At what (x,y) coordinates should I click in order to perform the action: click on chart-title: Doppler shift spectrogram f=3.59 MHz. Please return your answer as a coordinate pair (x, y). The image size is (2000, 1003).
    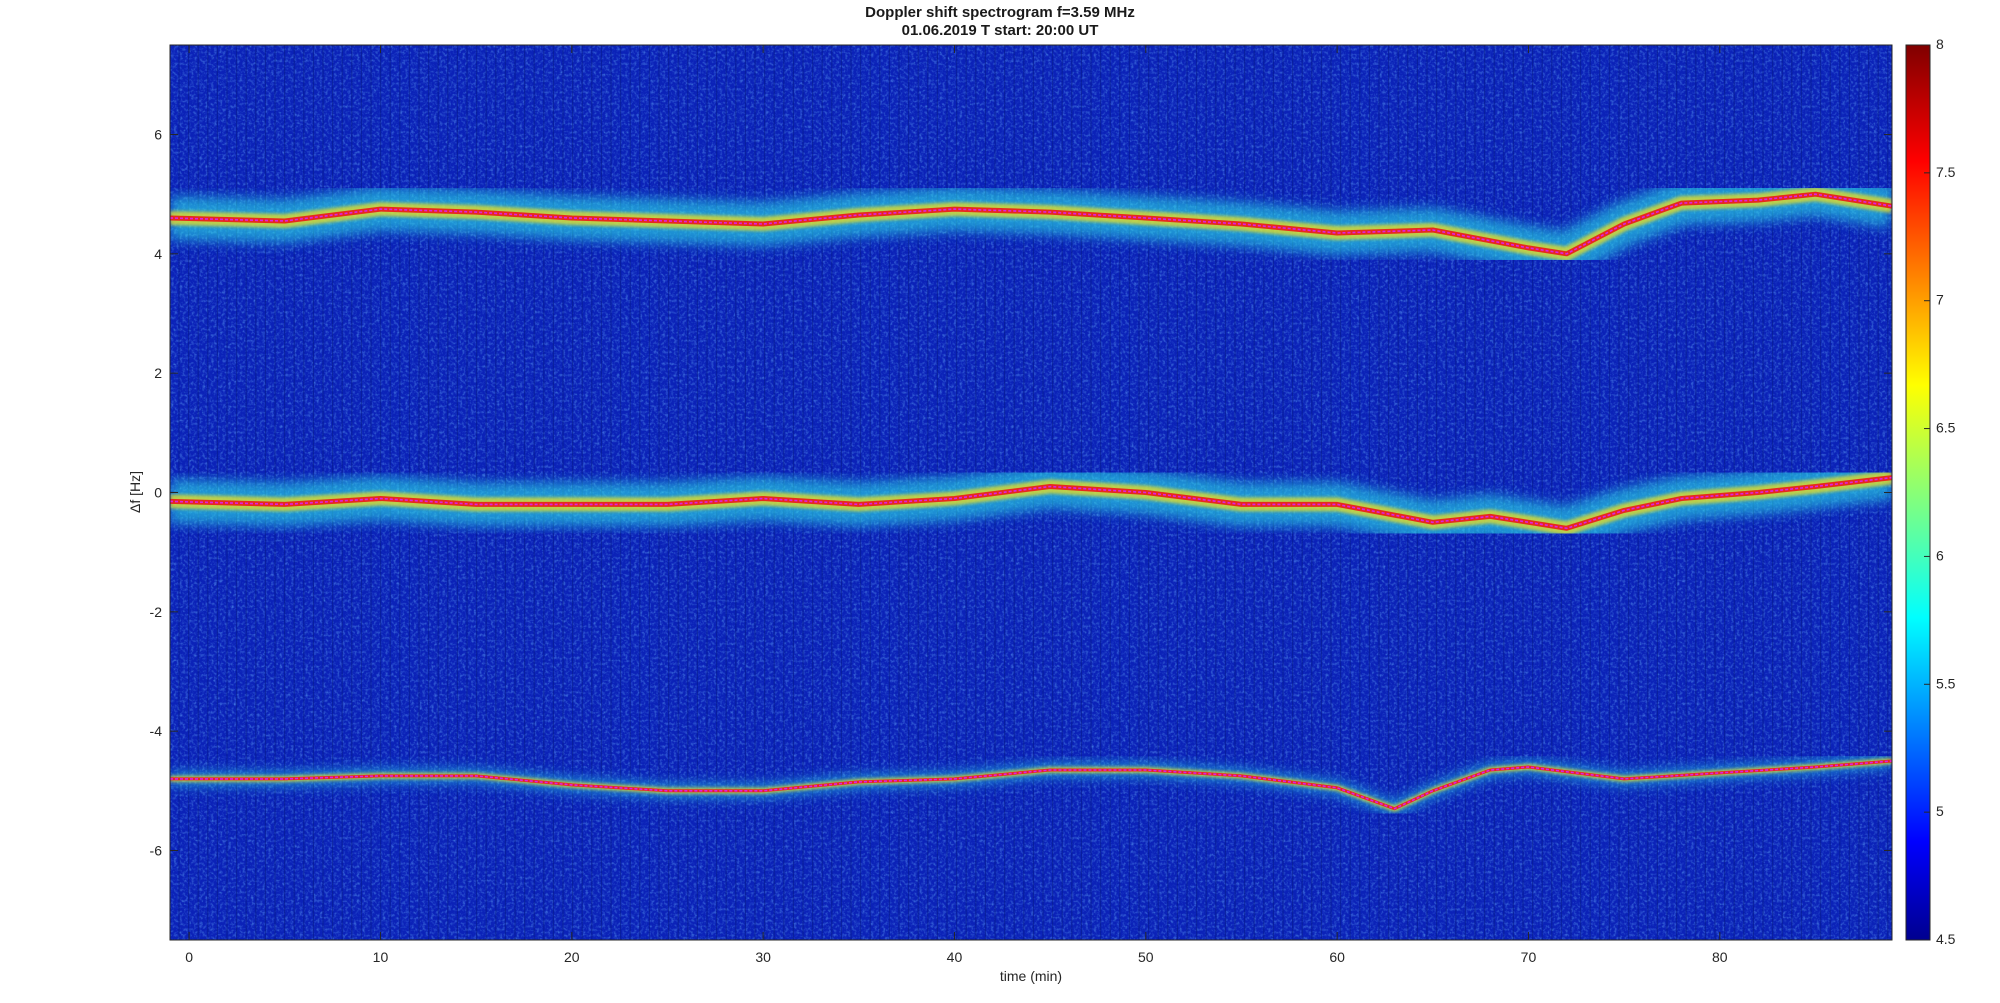
    Looking at the image, I should click on (1000, 12).